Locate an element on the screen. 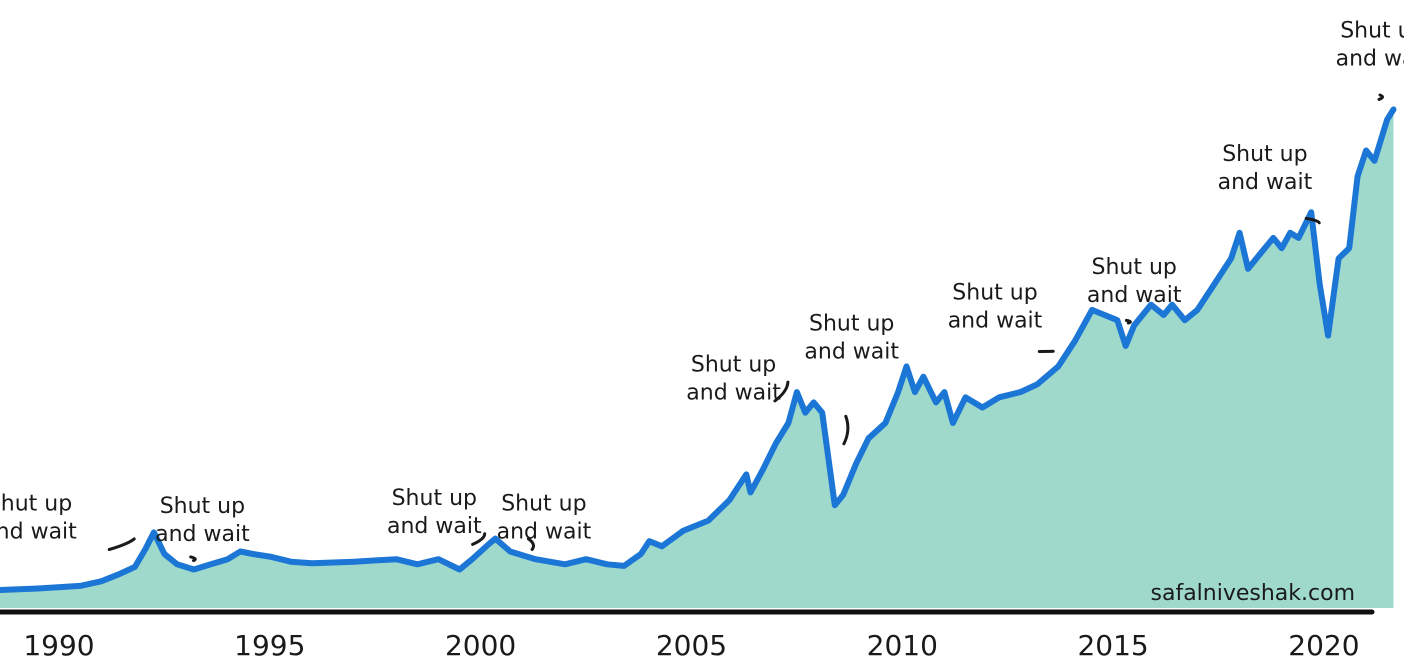 The width and height of the screenshot is (1404, 669). annotation-3: Shut up and wait is located at coordinates (437, 516).